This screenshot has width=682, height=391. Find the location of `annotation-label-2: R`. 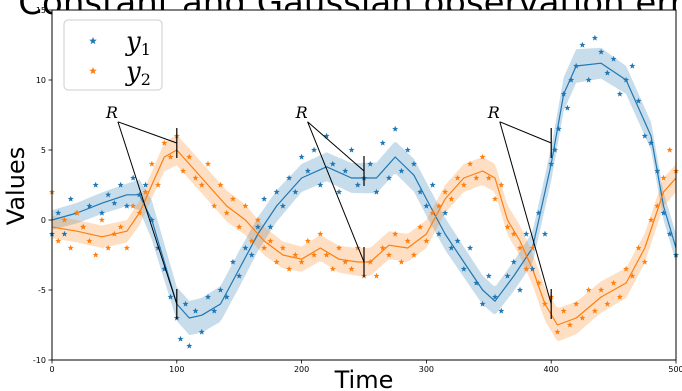

annotation-label-2: R is located at coordinates (301, 112).